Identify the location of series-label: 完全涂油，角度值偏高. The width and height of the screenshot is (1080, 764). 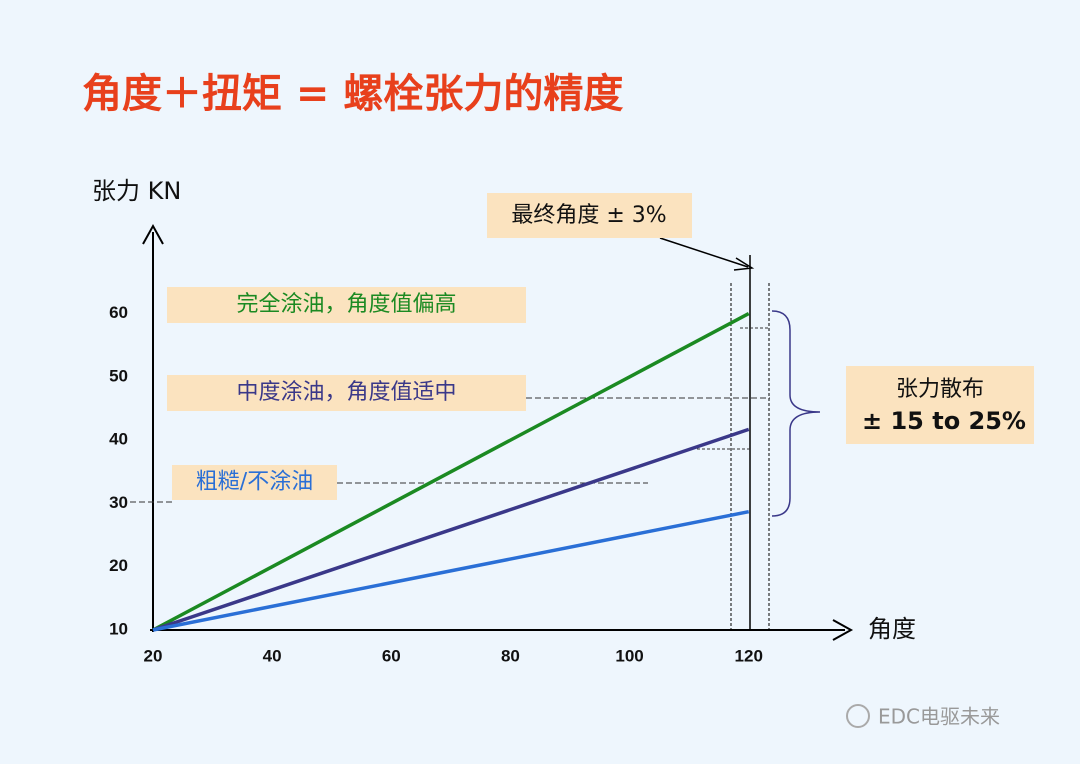
(346, 304).